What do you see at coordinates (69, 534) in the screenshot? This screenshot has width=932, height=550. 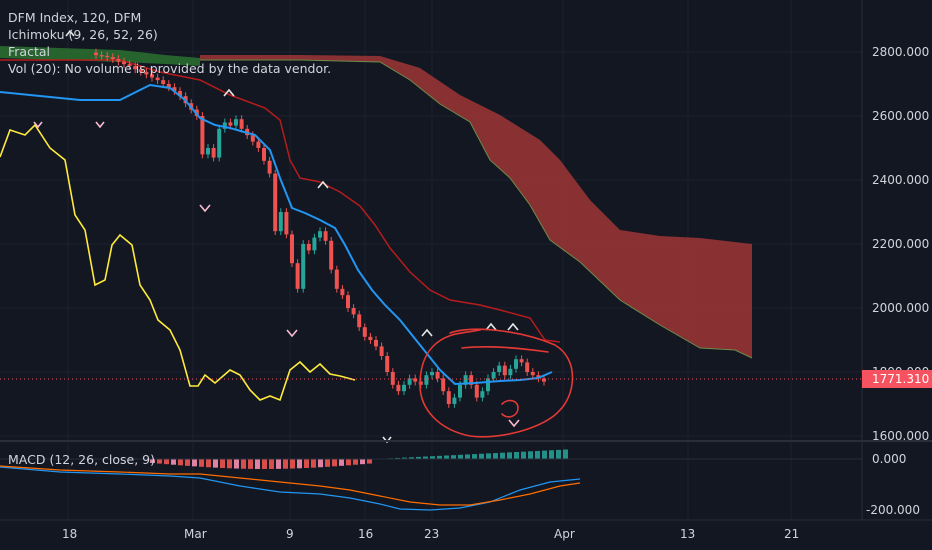 I see `time-tick: 18` at bounding box center [69, 534].